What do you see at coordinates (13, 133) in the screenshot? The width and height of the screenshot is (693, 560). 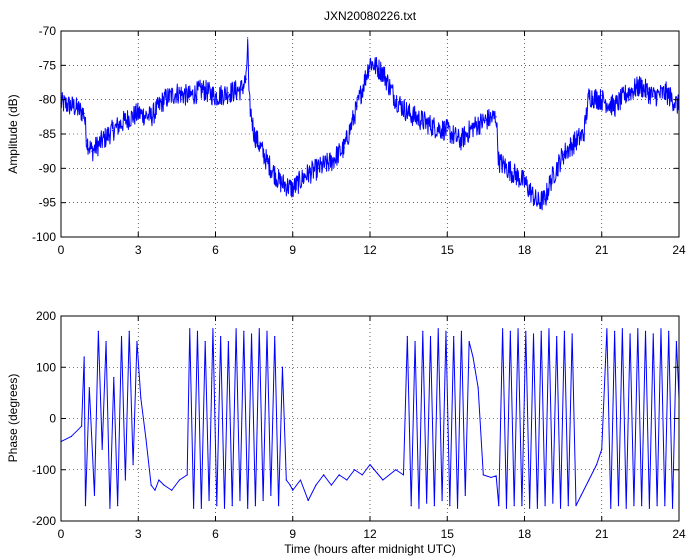 I see `amplitude-y-label: Amplitude (dB)` at bounding box center [13, 133].